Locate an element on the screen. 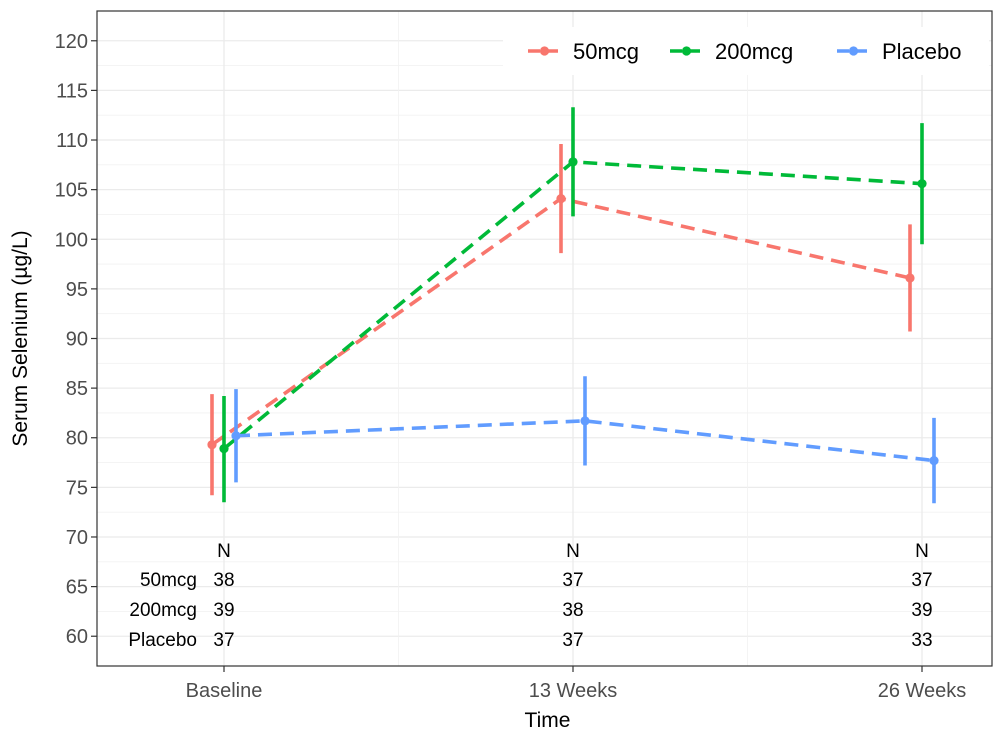  n-table-row-label: 50mcg is located at coordinates (168, 580).